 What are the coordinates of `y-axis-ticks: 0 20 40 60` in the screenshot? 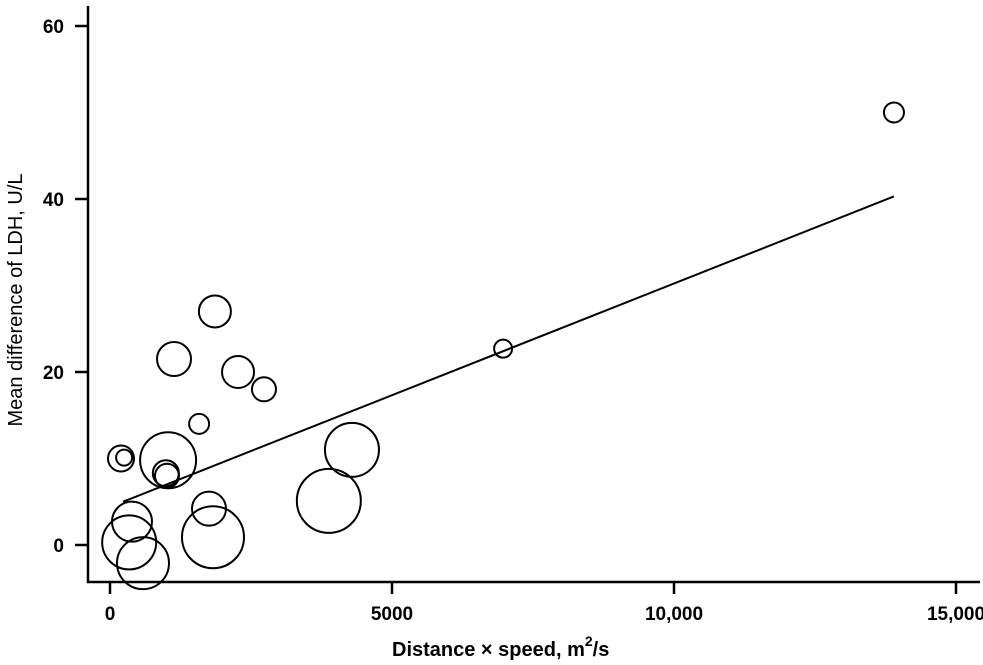 It's located at (65, 287).